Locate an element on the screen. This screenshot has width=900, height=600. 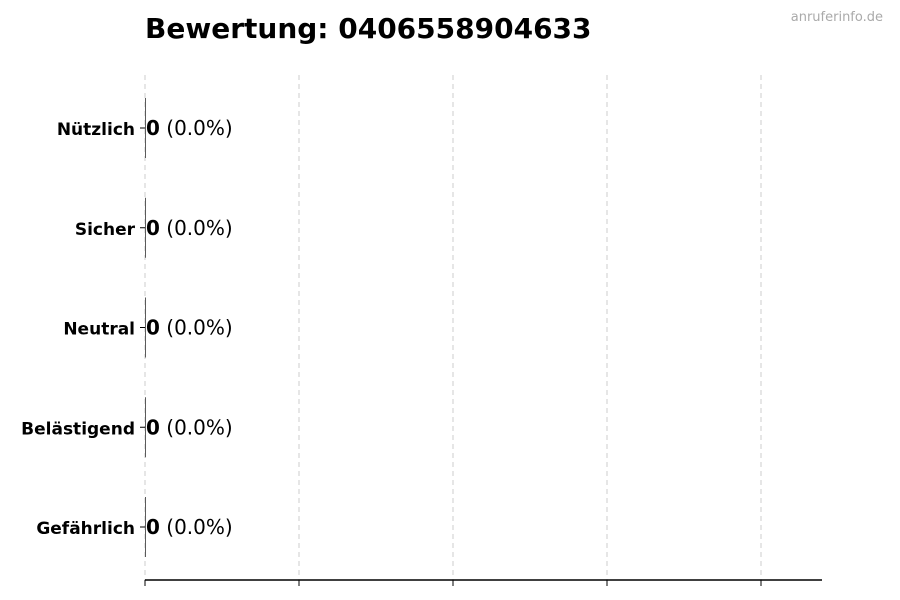
category-label: Neutral is located at coordinates (99, 330).